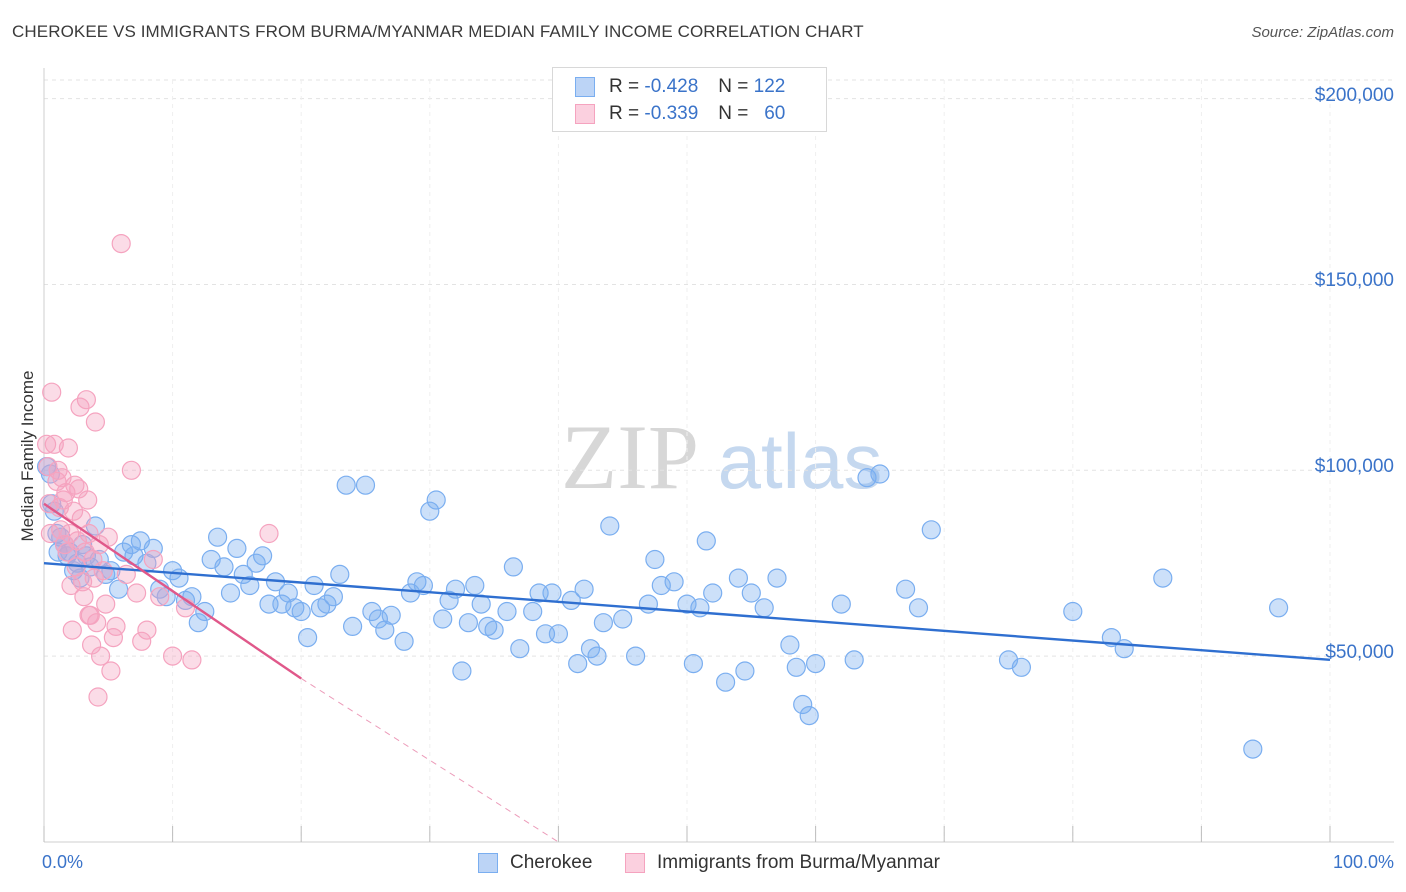 This screenshot has width=1406, height=892. I want to click on watermark-zip: ZIP, so click(630, 457).